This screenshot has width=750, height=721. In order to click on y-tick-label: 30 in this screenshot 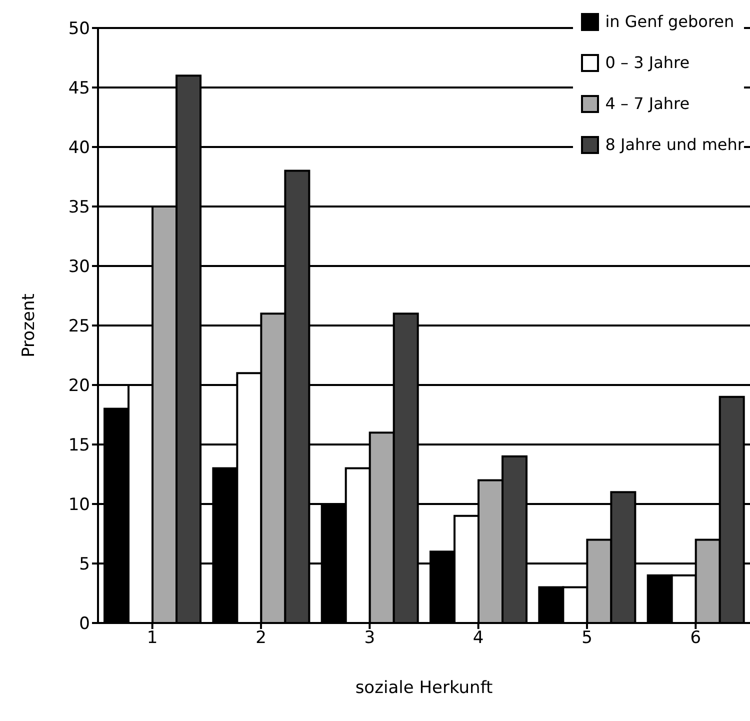, I will do `click(79, 267)`.